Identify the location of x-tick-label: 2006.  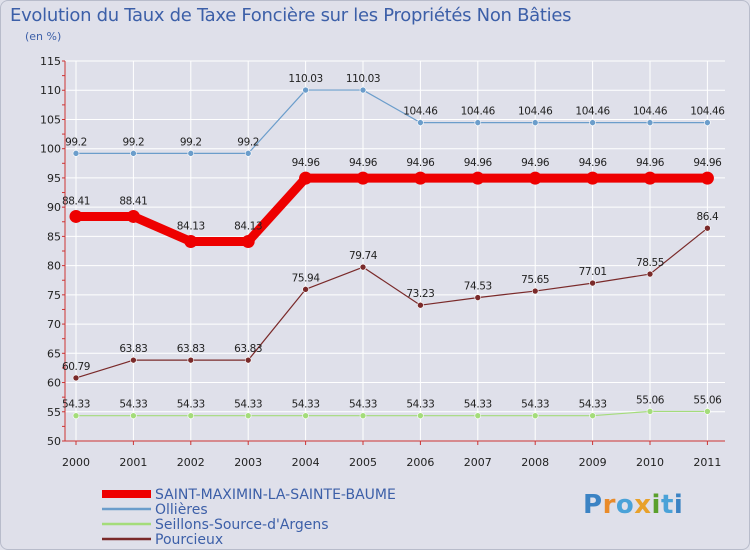
(420, 462).